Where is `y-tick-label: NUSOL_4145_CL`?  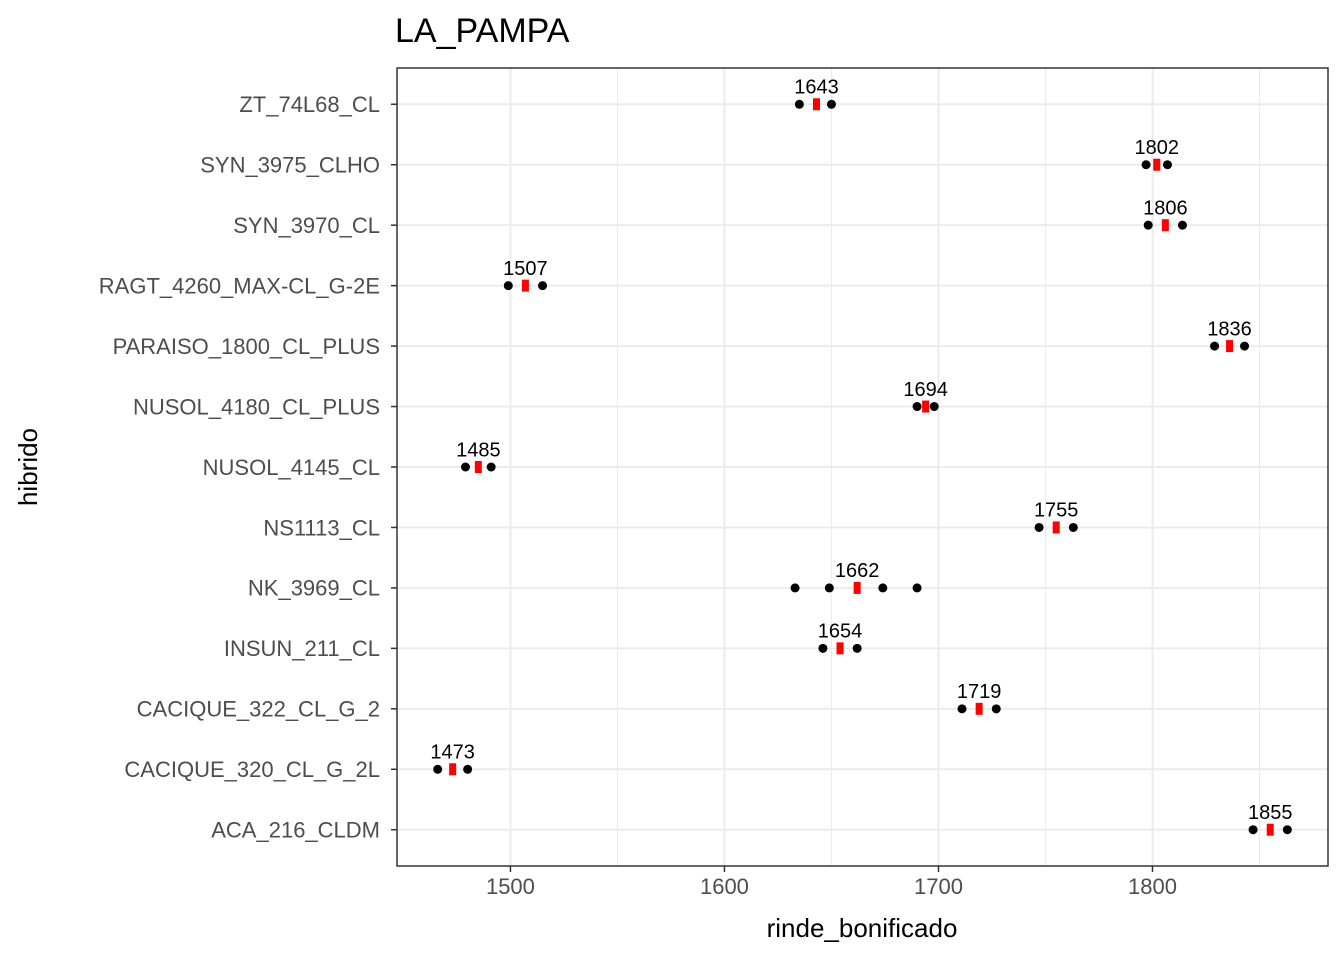 y-tick-label: NUSOL_4145_CL is located at coordinates (291, 467).